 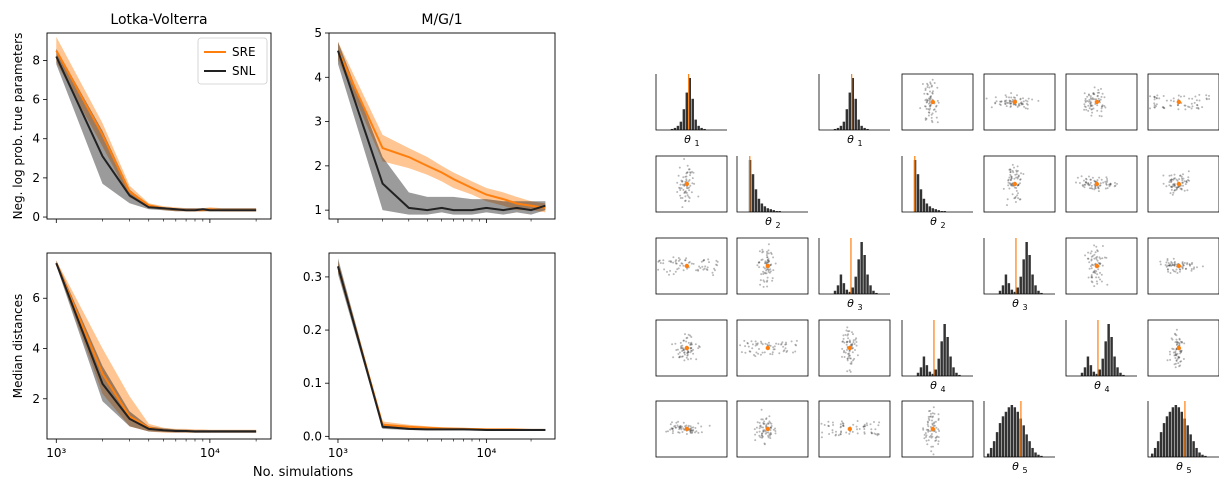 What do you see at coordinates (441, 348) in the screenshot?
I see `line-snl` at bounding box center [441, 348].